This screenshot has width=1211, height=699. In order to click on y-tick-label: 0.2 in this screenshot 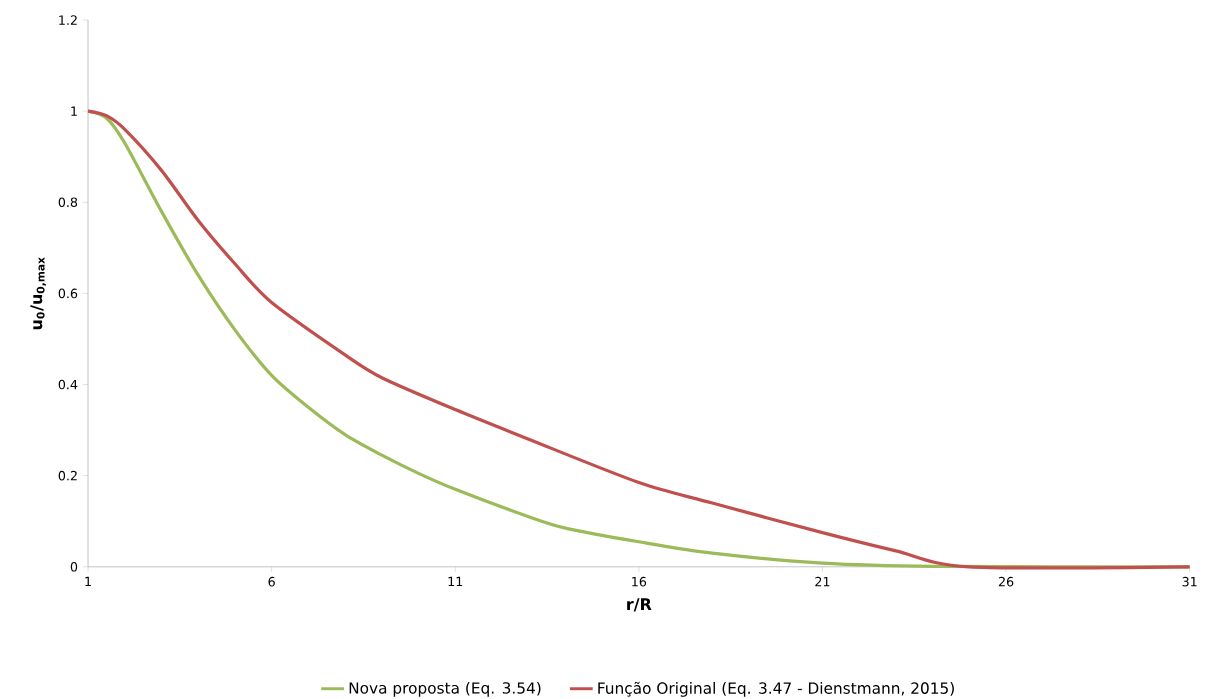, I will do `click(67, 475)`.